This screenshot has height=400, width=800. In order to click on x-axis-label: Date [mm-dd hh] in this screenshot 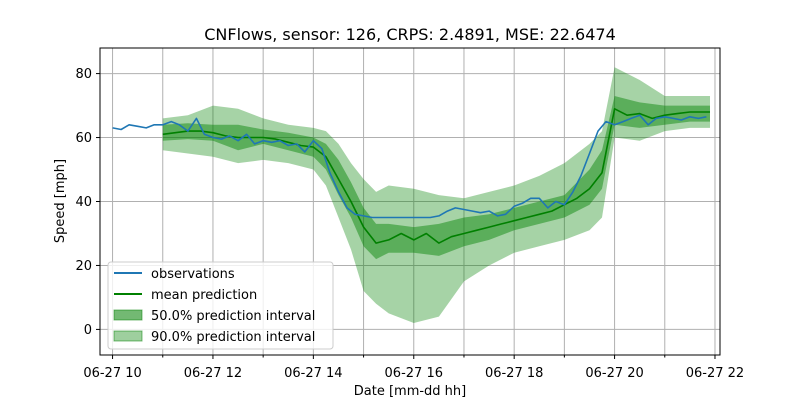, I will do `click(410, 391)`.